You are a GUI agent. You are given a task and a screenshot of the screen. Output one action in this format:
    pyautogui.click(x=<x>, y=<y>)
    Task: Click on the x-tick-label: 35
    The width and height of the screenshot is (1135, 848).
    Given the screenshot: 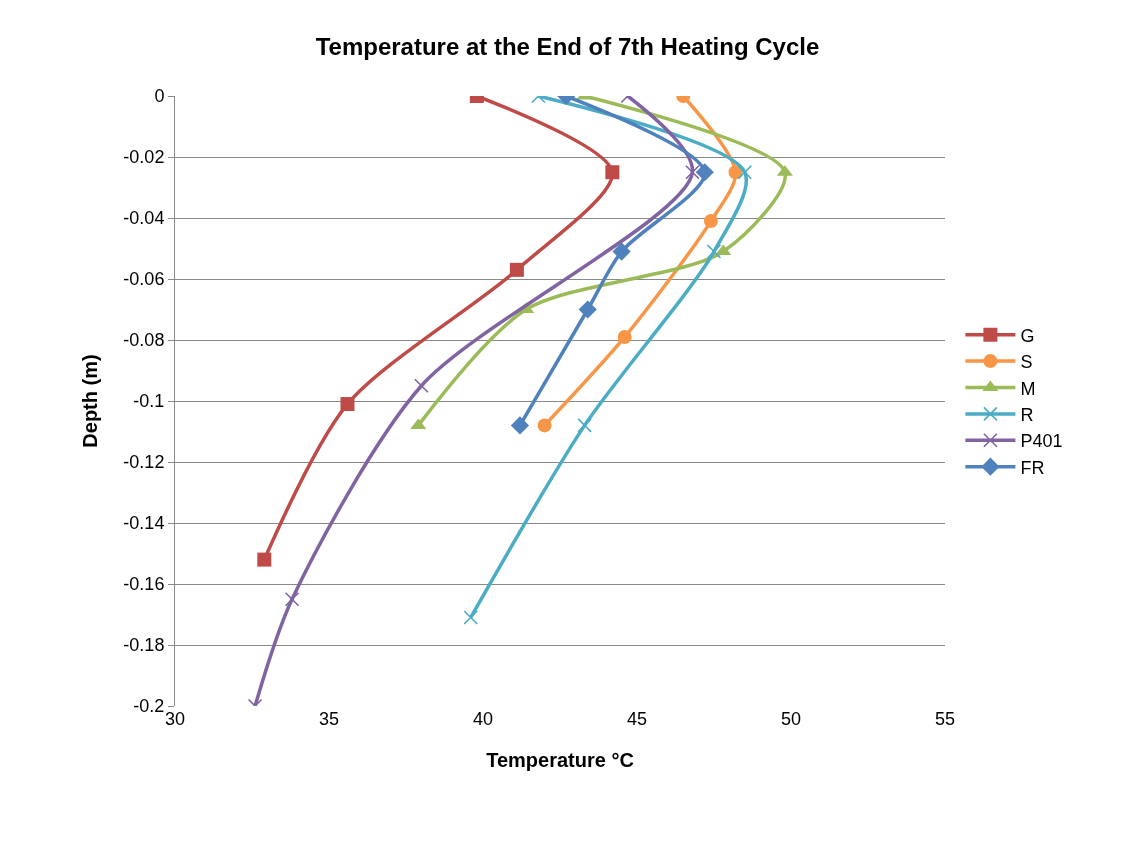 What is the action you would take?
    pyautogui.click(x=329, y=719)
    